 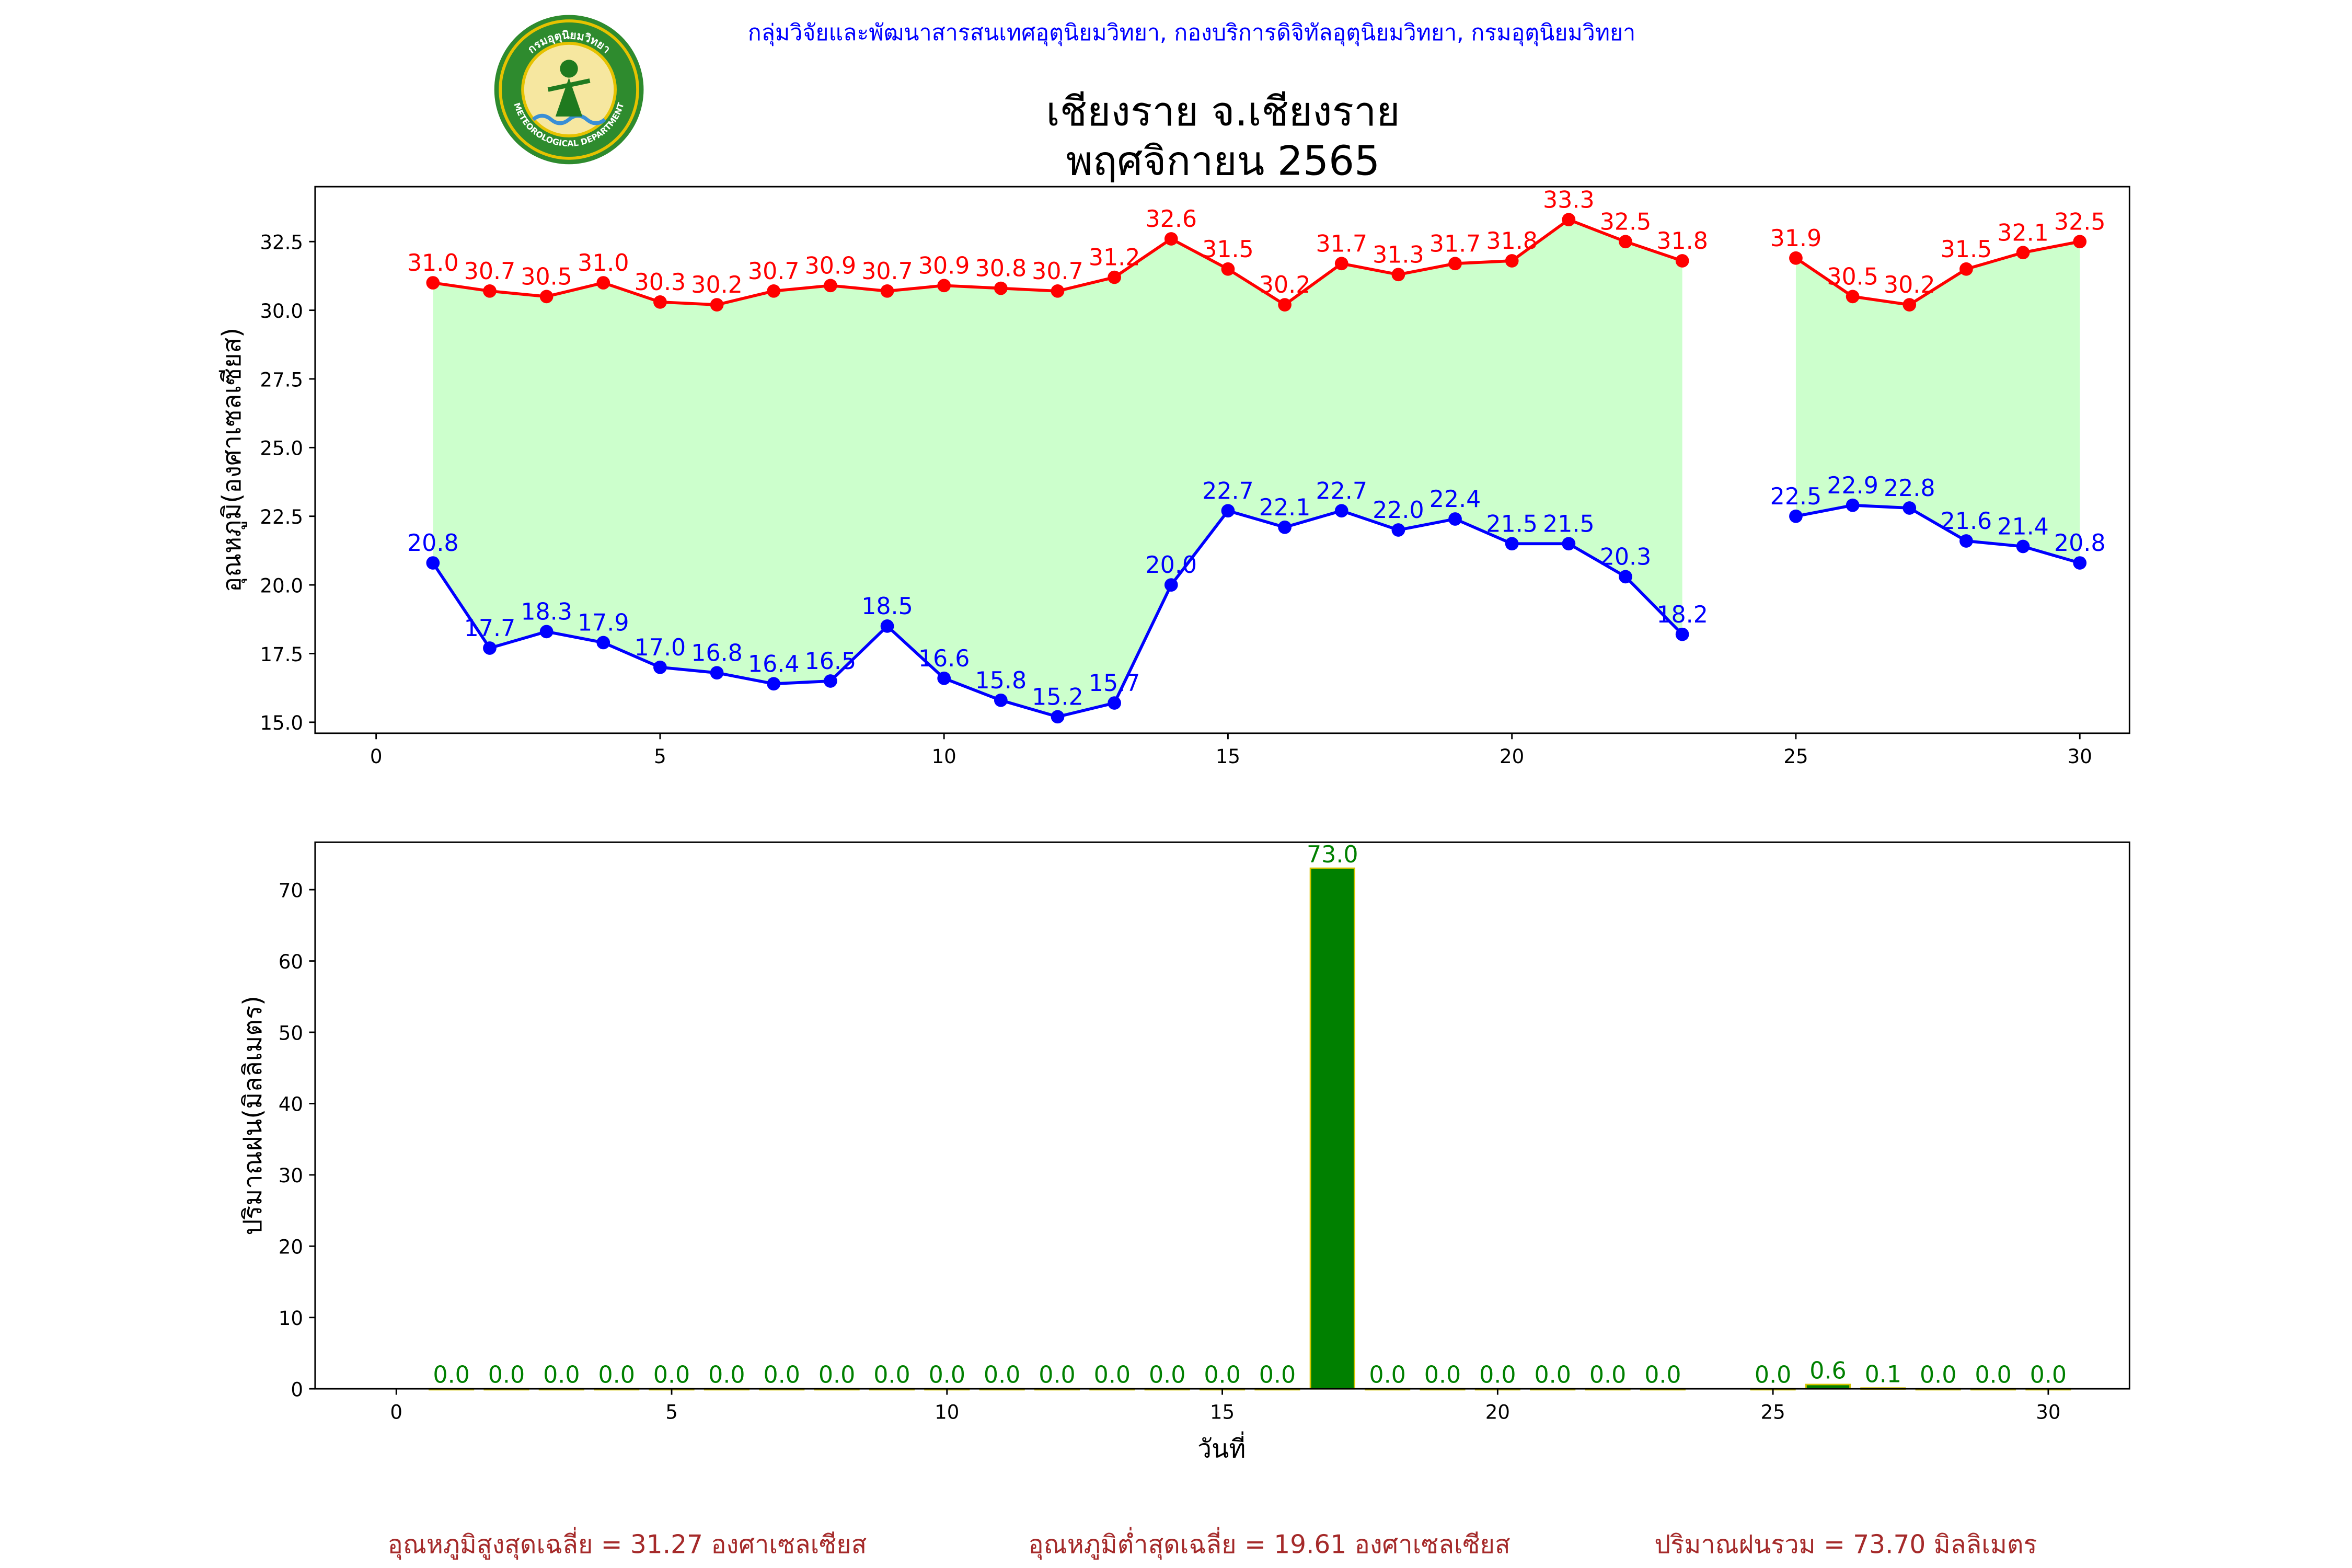 What do you see at coordinates (2080, 222) in the screenshot?
I see `max-temperature-label: 32.5` at bounding box center [2080, 222].